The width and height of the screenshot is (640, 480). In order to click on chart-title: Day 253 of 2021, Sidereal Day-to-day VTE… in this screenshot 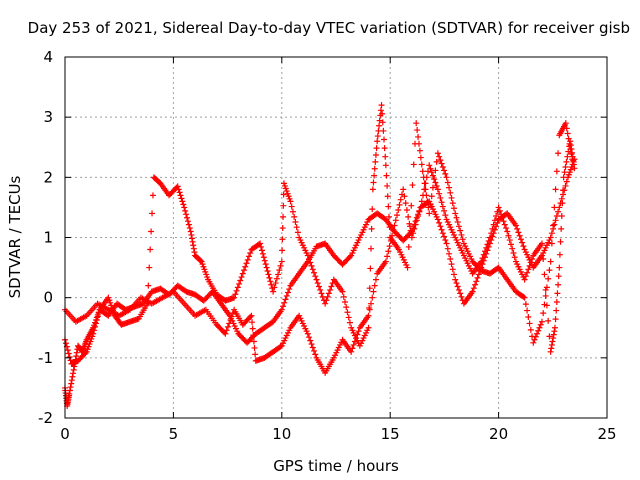, I will do `click(329, 28)`.